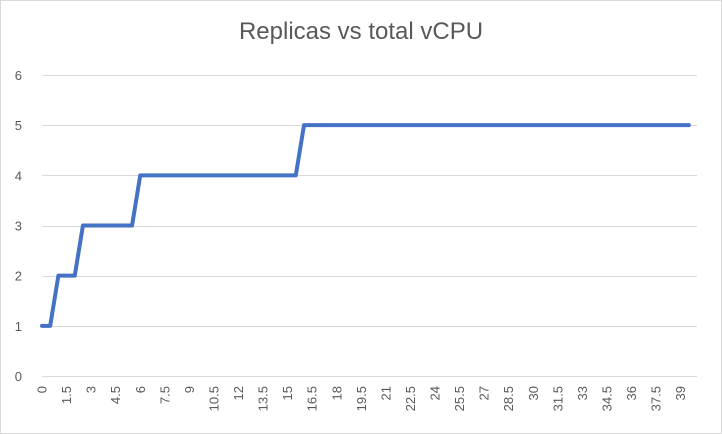  What do you see at coordinates (336, 393) in the screenshot?
I see `x-tick-label: 18` at bounding box center [336, 393].